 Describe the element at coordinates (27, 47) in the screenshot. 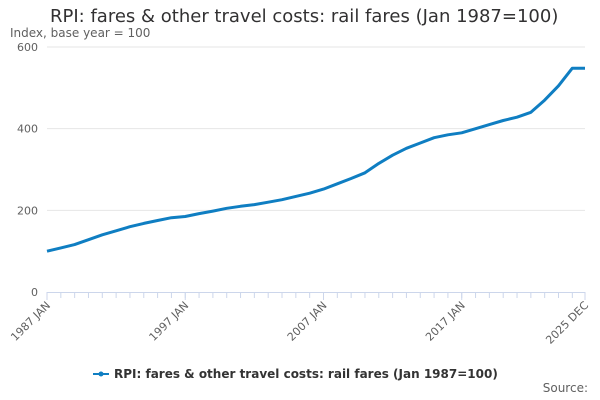

I see `y-tick-label: 600` at that location.